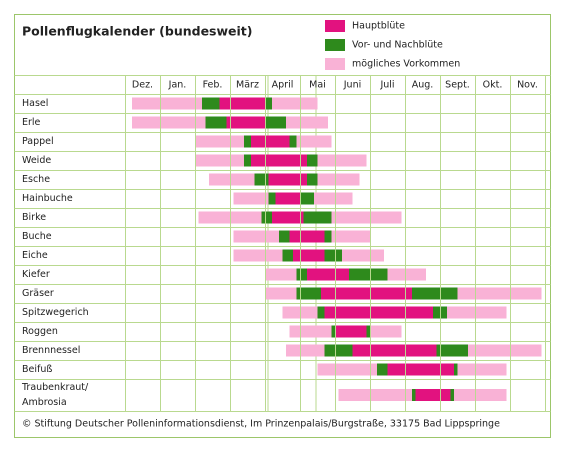 The width and height of the screenshot is (571, 455). What do you see at coordinates (213, 85) in the screenshot?
I see `month-label: Feb.` at bounding box center [213, 85].